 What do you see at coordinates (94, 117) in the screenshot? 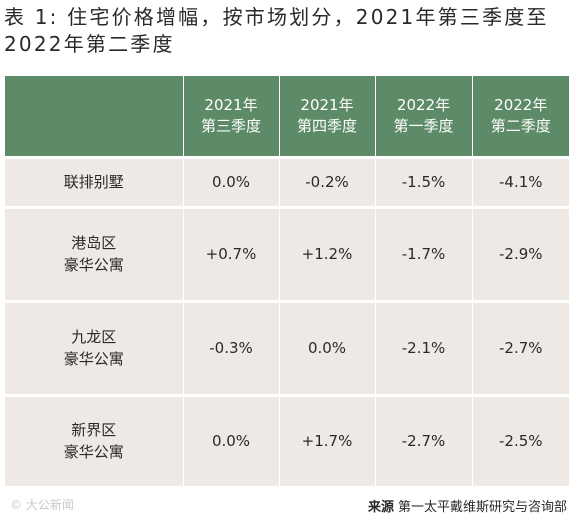
I see `header-cell-empty` at bounding box center [94, 117].